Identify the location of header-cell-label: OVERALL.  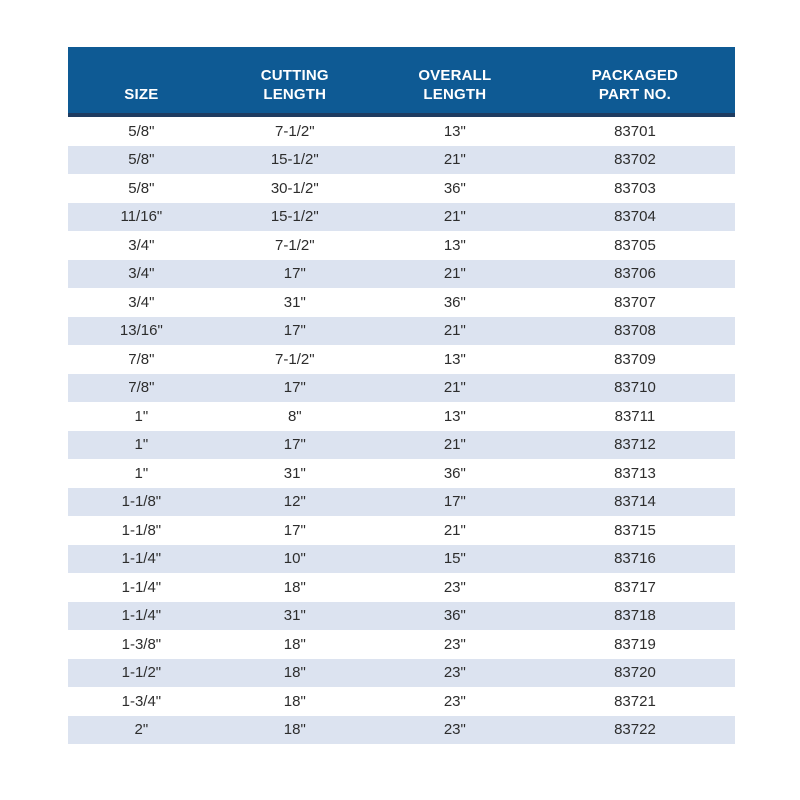
(455, 75).